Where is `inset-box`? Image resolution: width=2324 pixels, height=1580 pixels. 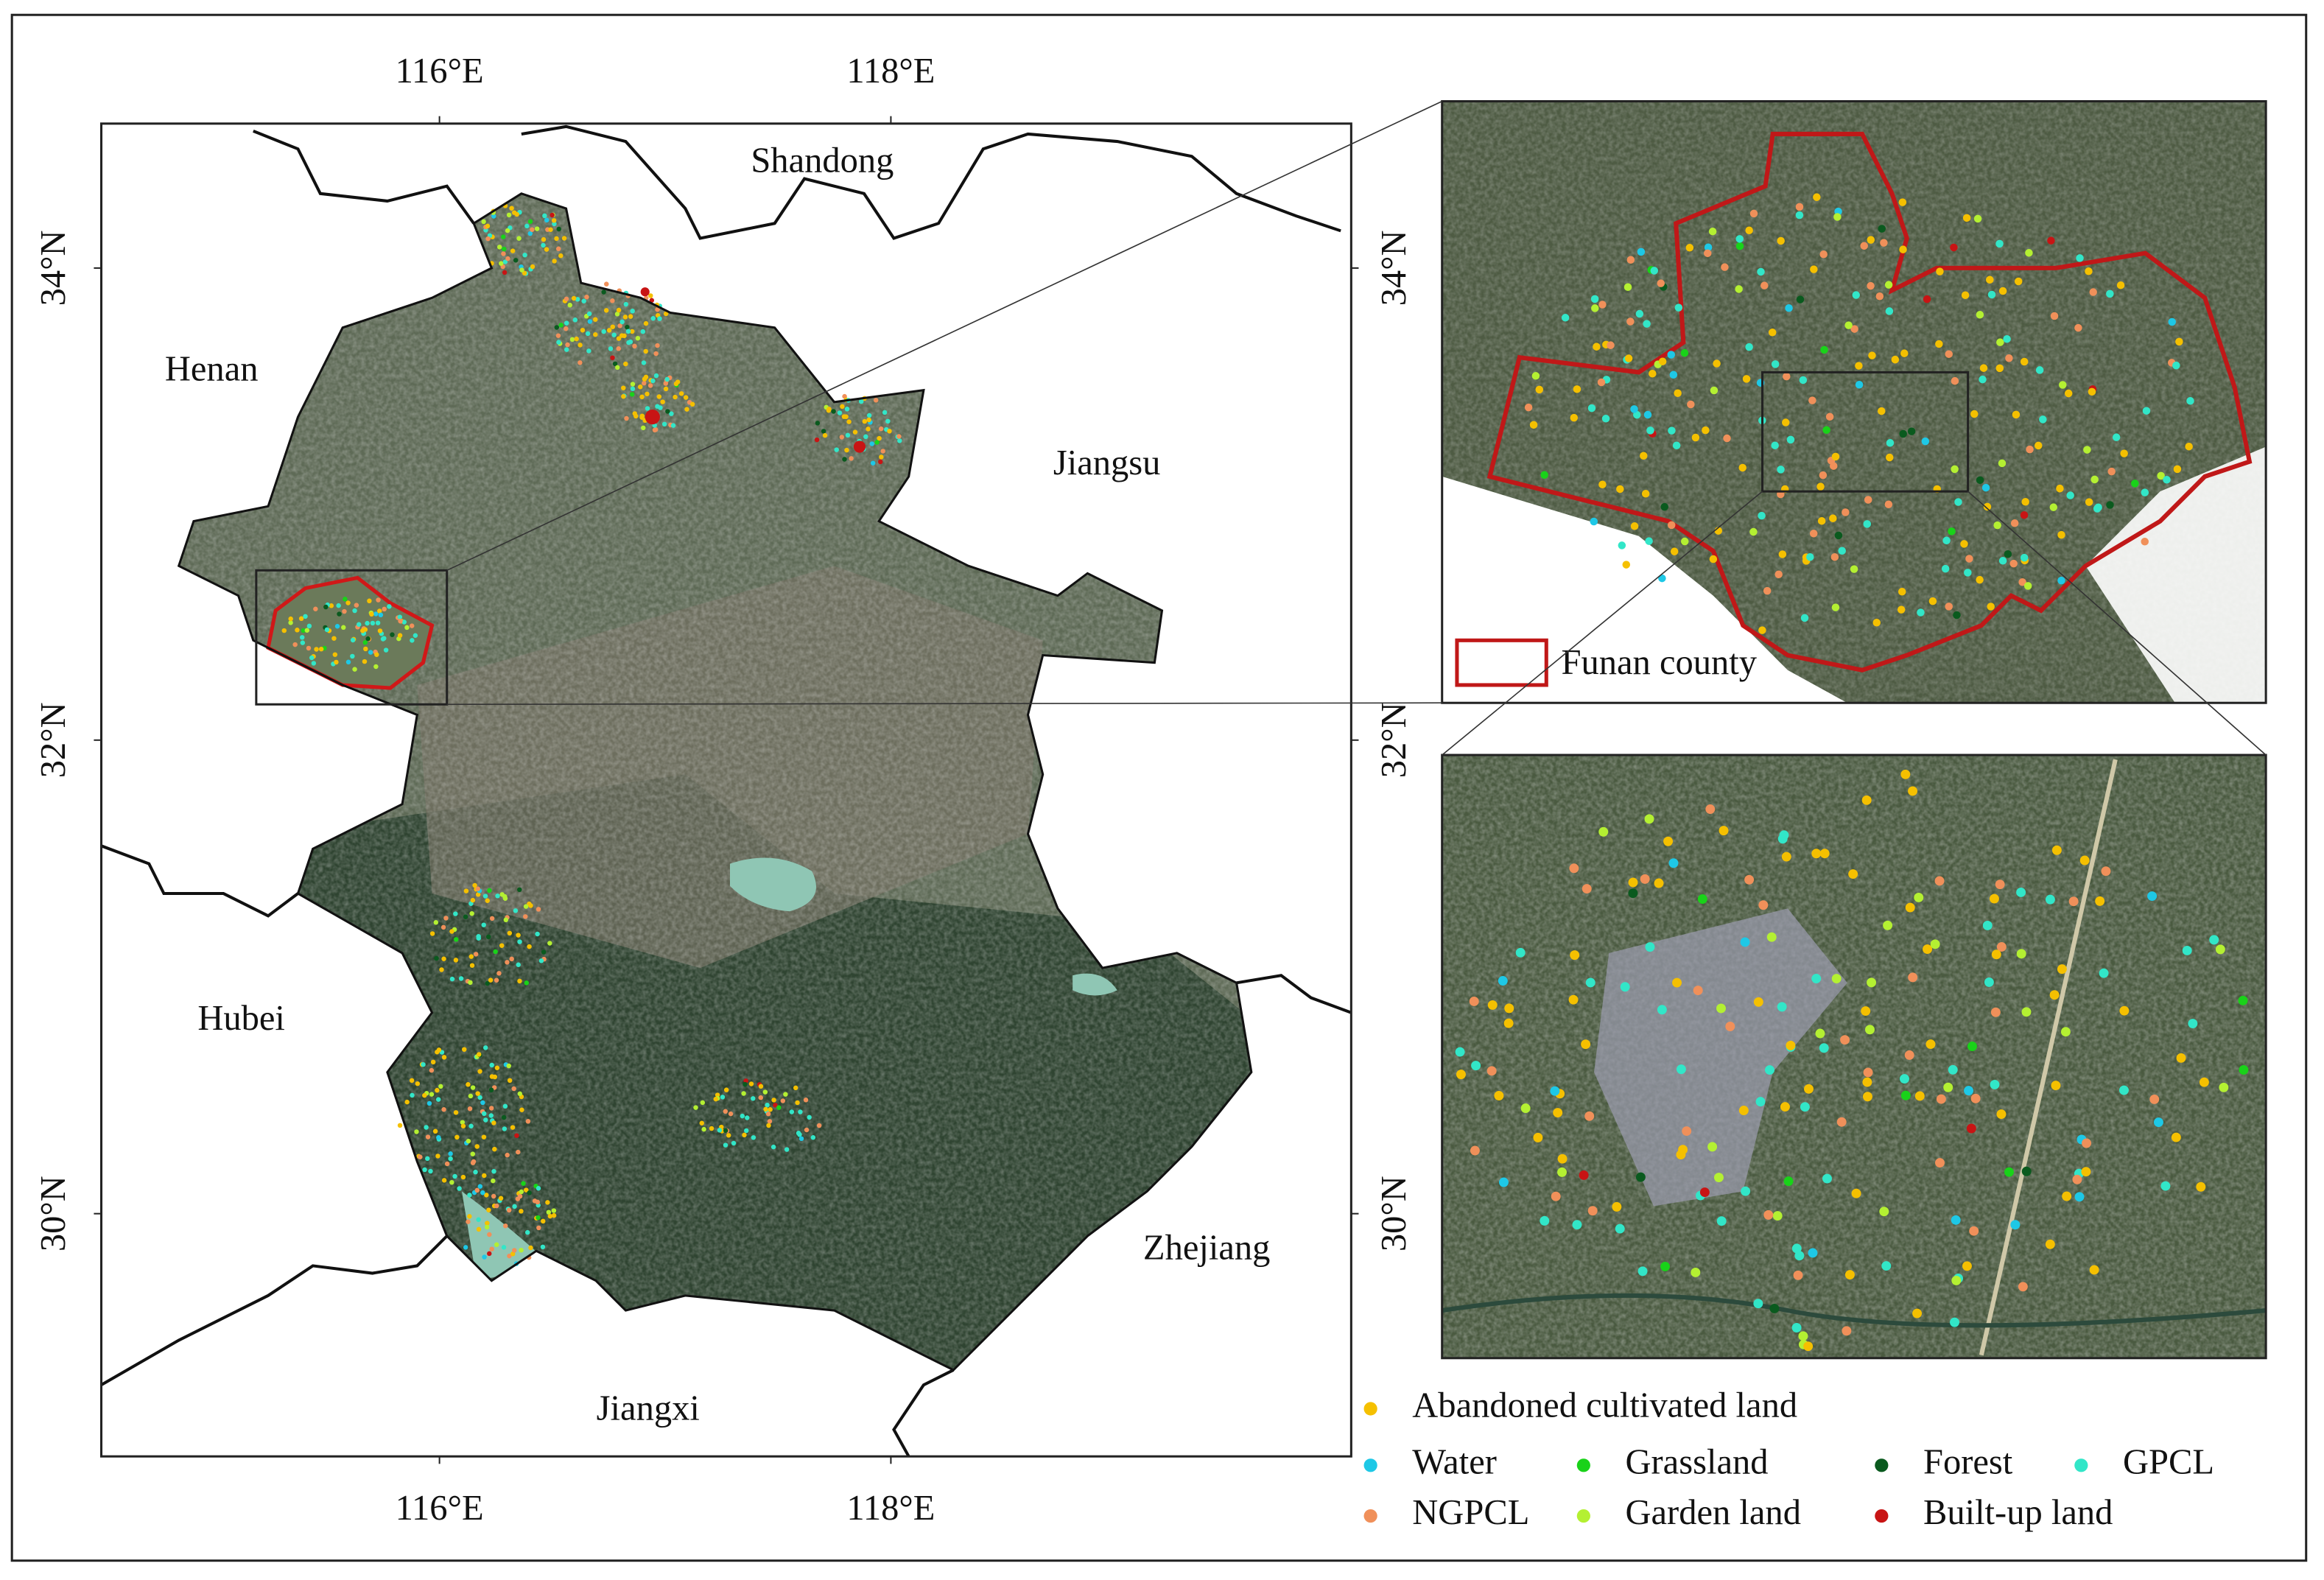
inset-box is located at coordinates (352, 637).